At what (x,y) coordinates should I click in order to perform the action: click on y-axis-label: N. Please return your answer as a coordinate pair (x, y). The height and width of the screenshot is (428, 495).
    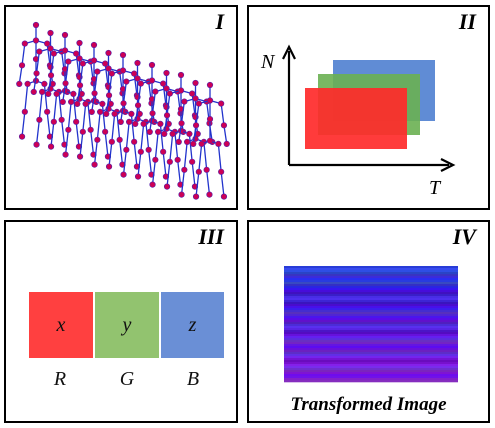
    Looking at the image, I should click on (268, 62).